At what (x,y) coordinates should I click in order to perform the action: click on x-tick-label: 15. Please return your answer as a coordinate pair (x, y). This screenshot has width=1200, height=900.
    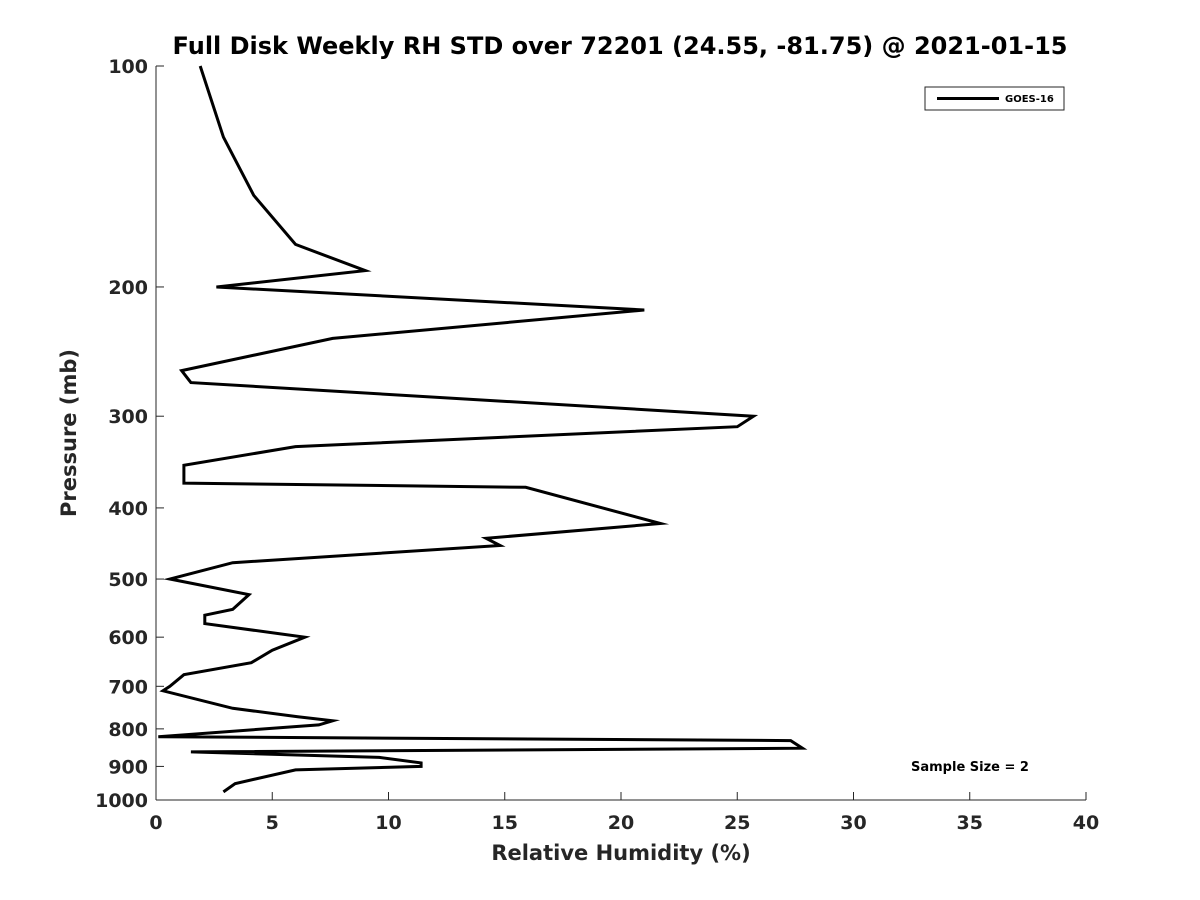
    Looking at the image, I should click on (505, 823).